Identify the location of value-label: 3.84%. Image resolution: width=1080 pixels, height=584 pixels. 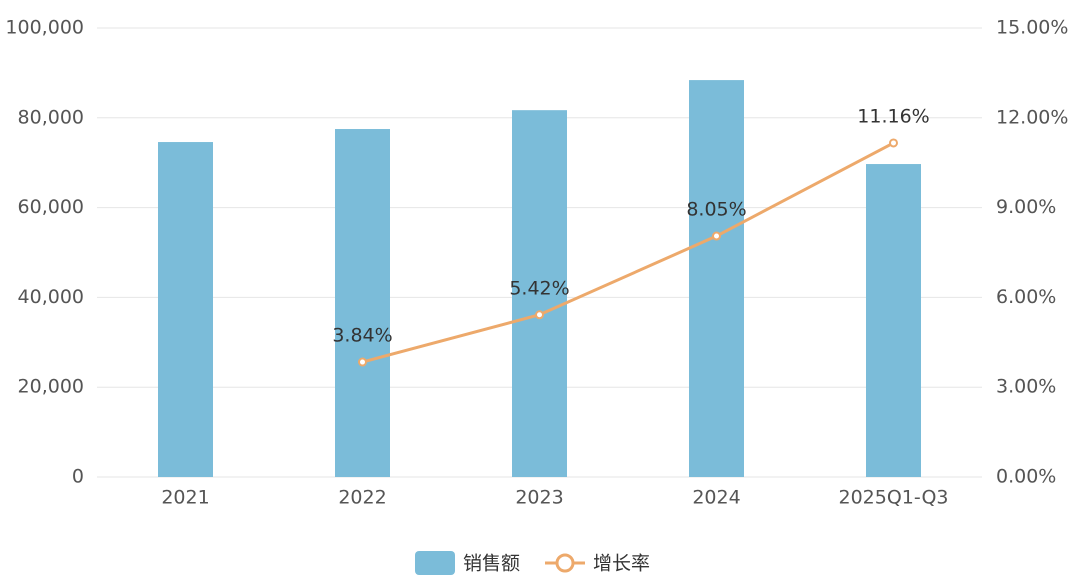
(362, 336).